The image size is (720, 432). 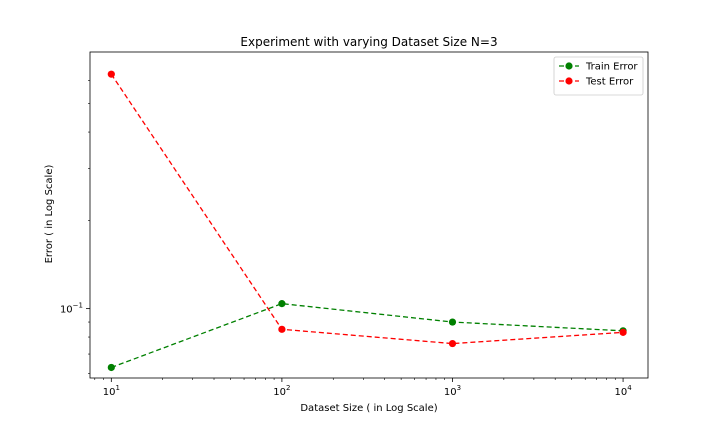 What do you see at coordinates (609, 82) in the screenshot?
I see `legend-label: Test Error` at bounding box center [609, 82].